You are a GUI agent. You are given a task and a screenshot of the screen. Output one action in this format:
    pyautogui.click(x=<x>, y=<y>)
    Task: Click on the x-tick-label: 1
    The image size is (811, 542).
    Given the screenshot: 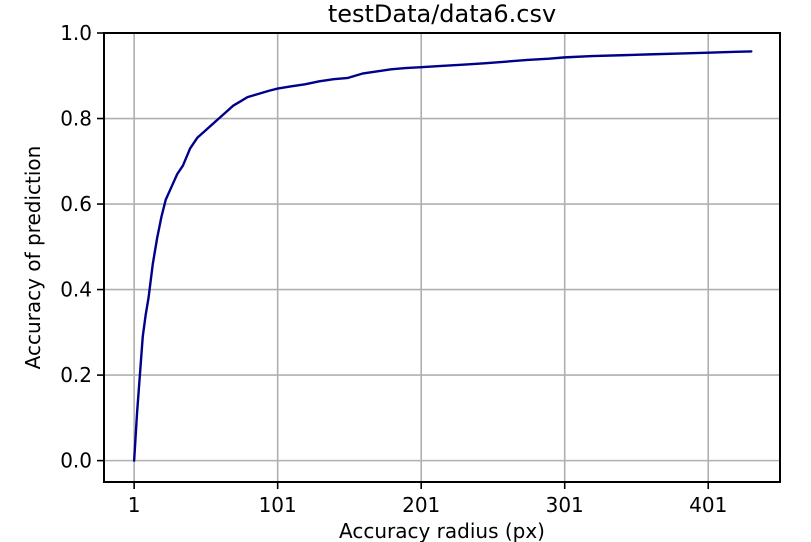 What is the action you would take?
    pyautogui.click(x=134, y=505)
    